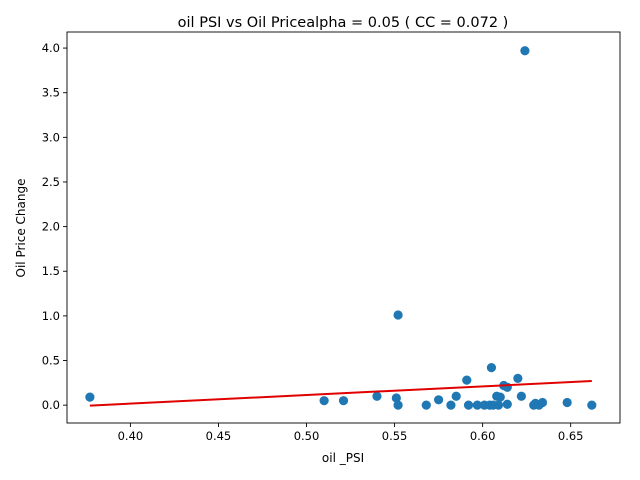 This screenshot has height=480, width=640. I want to click on fit-layer, so click(340, 393).